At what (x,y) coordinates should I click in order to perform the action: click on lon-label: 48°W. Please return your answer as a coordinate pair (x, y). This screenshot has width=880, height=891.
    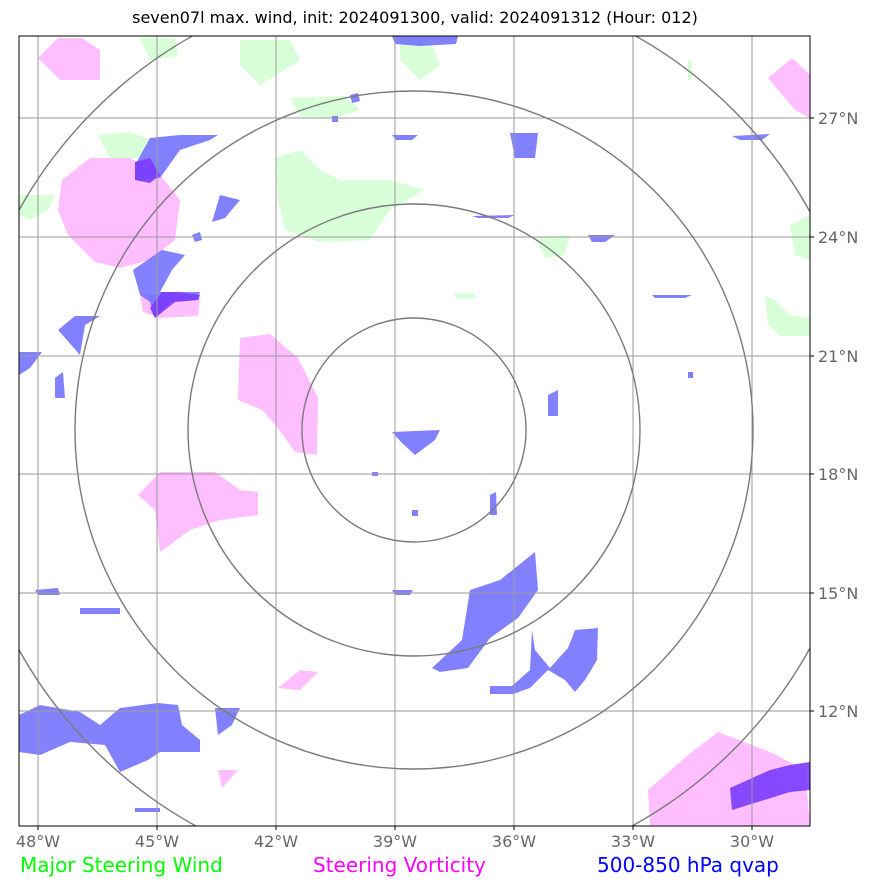
    Looking at the image, I should click on (38, 841).